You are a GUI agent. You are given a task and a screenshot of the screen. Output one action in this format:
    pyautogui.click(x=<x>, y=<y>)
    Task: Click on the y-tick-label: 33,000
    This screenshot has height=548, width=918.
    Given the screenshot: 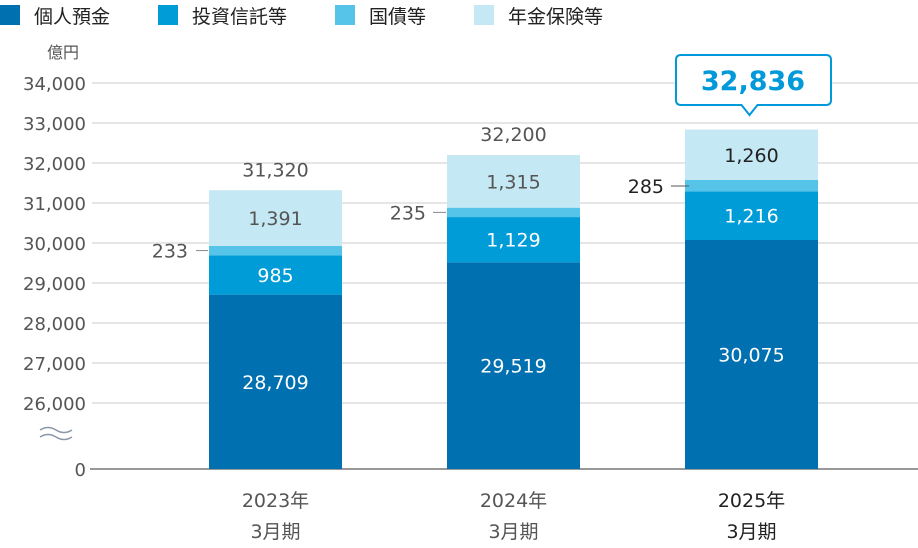 What is the action you would take?
    pyautogui.click(x=54, y=124)
    